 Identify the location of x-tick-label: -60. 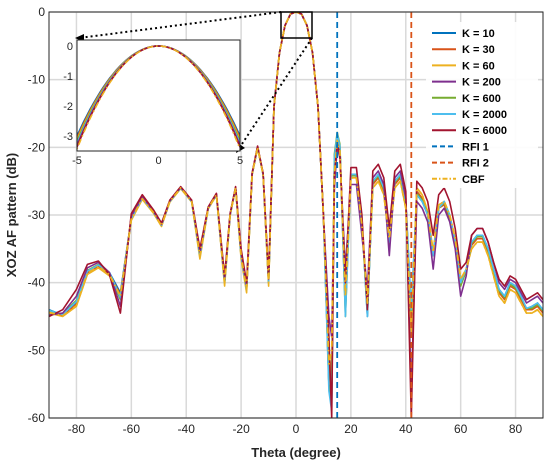
(132, 429).